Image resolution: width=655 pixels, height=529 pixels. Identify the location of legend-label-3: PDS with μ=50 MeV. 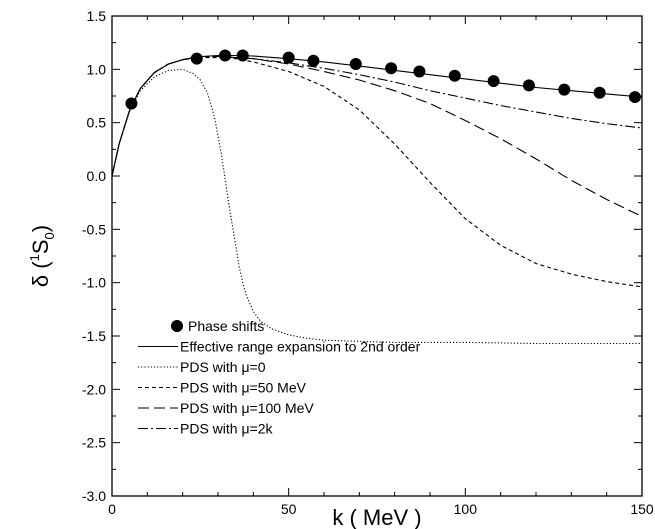
(243, 388).